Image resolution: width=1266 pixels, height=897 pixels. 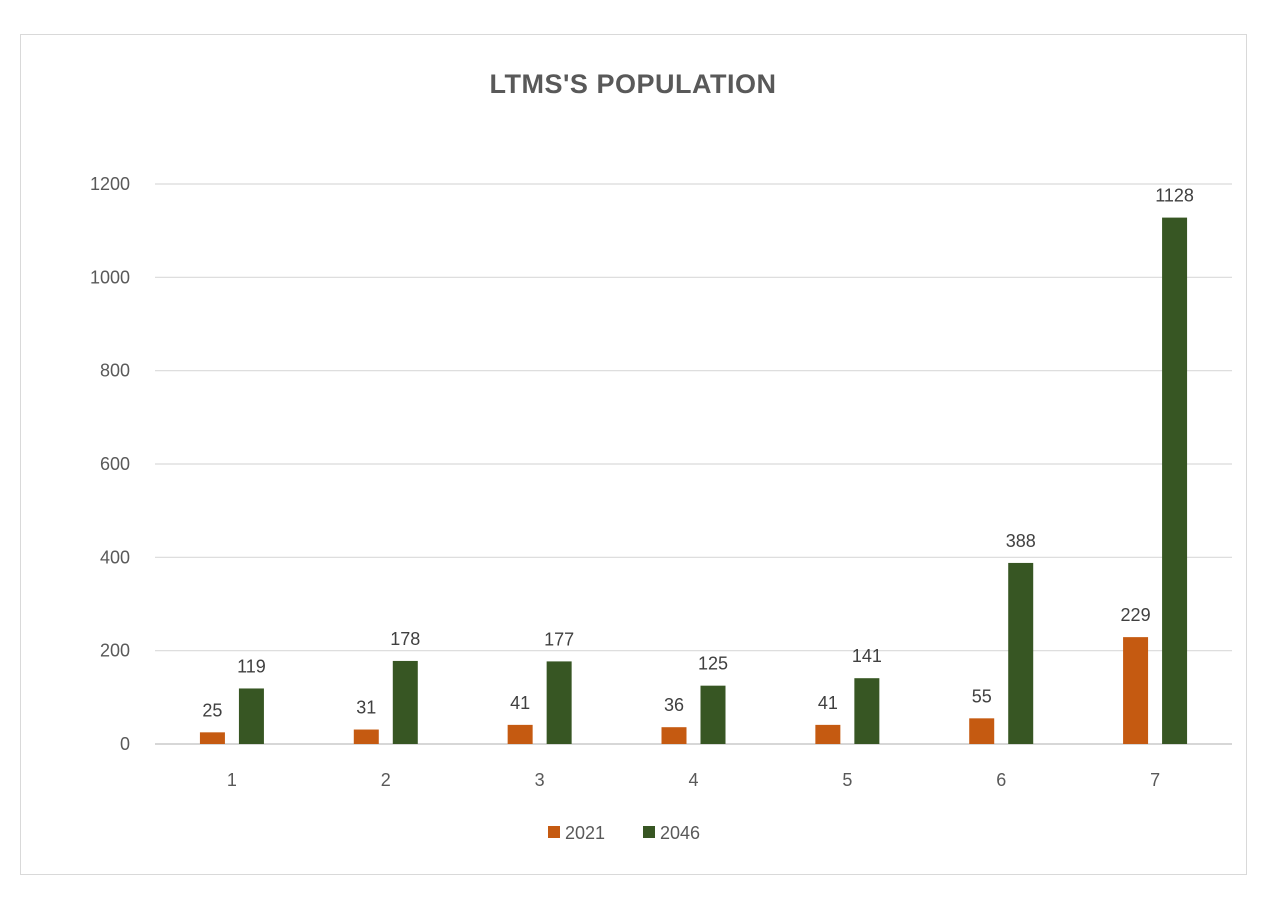 I want to click on legend-label: 2021, so click(x=585, y=833).